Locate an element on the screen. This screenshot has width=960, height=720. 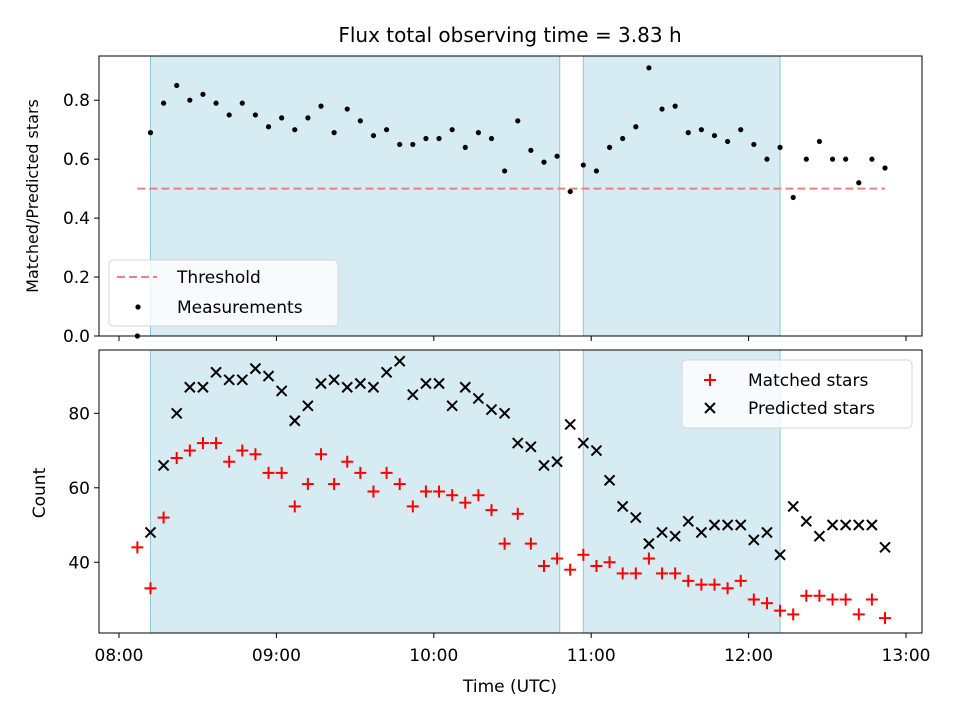
x-tick-label: 09:00 is located at coordinates (276, 656).